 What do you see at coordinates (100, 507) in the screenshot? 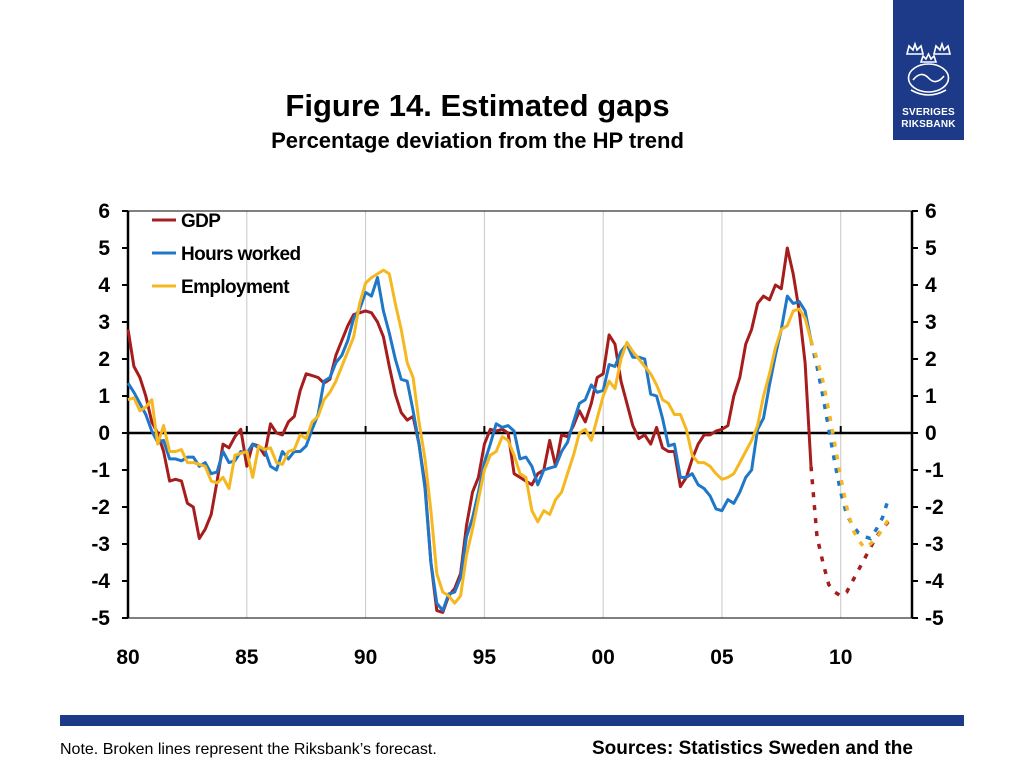
I see `y-tick-label-left: -2` at bounding box center [100, 507].